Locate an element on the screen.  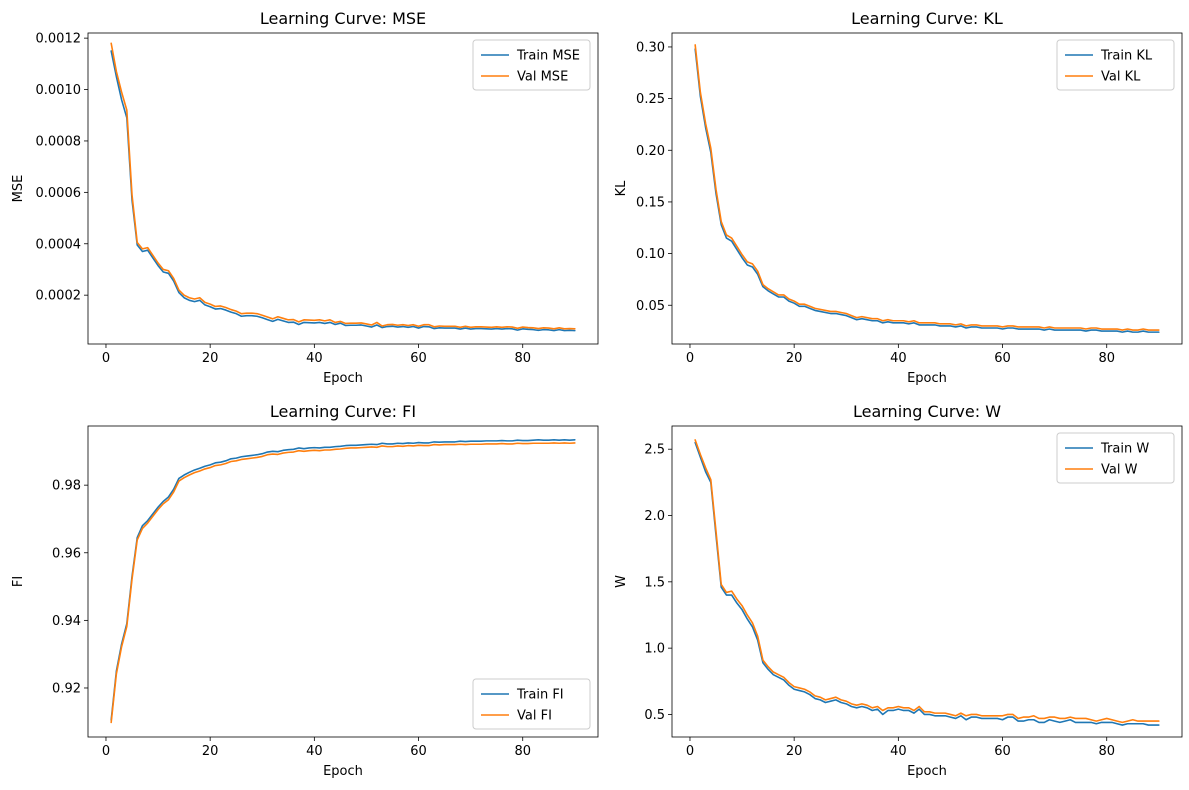
y-tick-label: 0.0004 is located at coordinates (59, 244).